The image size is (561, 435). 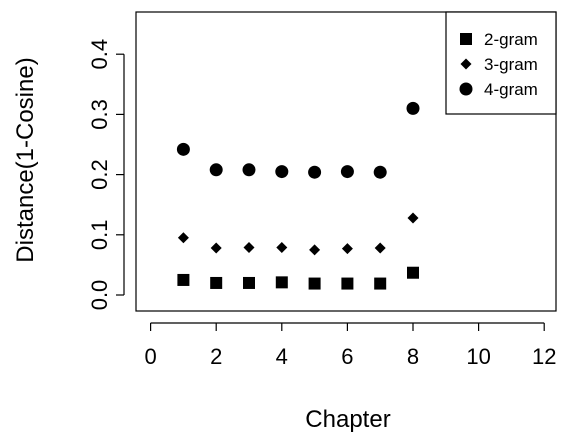 I want to click on legend-label: 3-gram, so click(x=511, y=64).